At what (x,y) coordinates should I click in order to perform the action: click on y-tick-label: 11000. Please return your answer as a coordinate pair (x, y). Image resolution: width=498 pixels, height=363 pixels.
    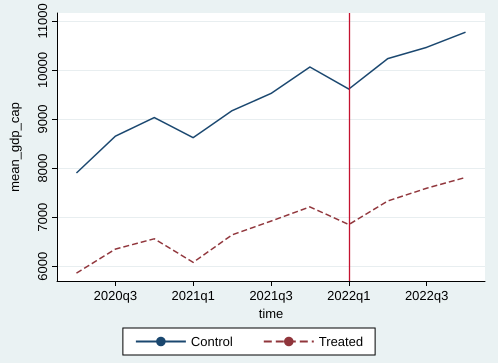
    Looking at the image, I should click on (42, 20).